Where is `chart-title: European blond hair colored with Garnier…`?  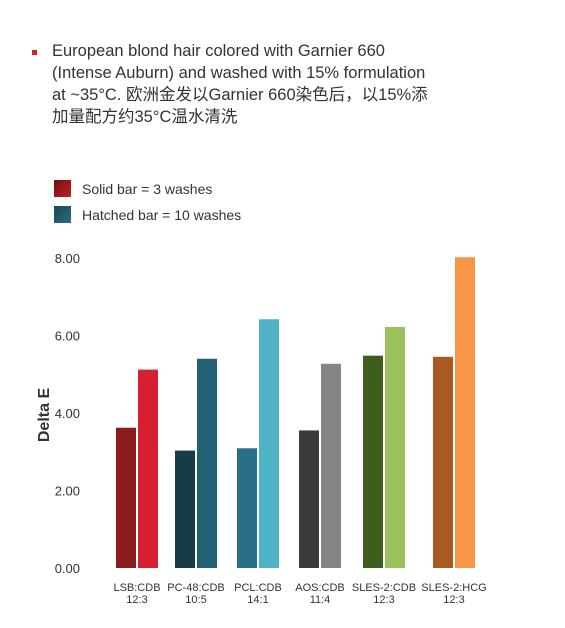
chart-title: European blond hair colored with Garnier… is located at coordinates (292, 84).